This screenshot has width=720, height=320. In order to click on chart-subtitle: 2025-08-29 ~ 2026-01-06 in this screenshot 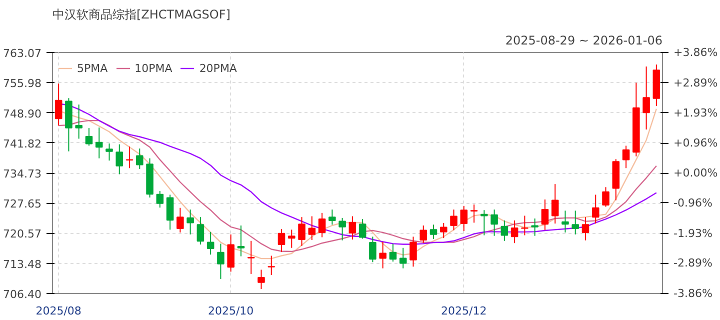, I will do `click(584, 41)`.